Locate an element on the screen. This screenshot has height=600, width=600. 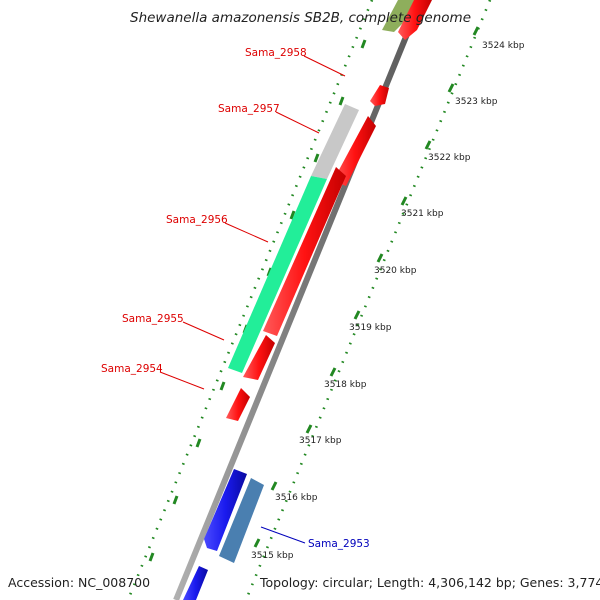
accession-text: Accession: NC_008700 is located at coordinates (79, 582).